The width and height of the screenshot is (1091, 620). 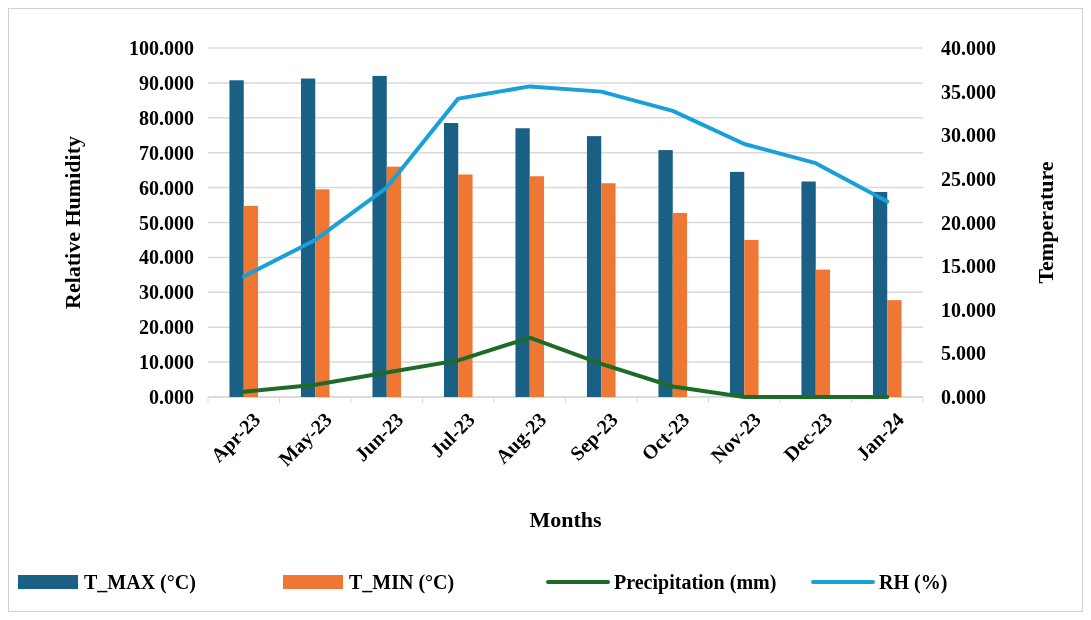 What do you see at coordinates (963, 353) in the screenshot?
I see `y2-tick-label: 5.000` at bounding box center [963, 353].